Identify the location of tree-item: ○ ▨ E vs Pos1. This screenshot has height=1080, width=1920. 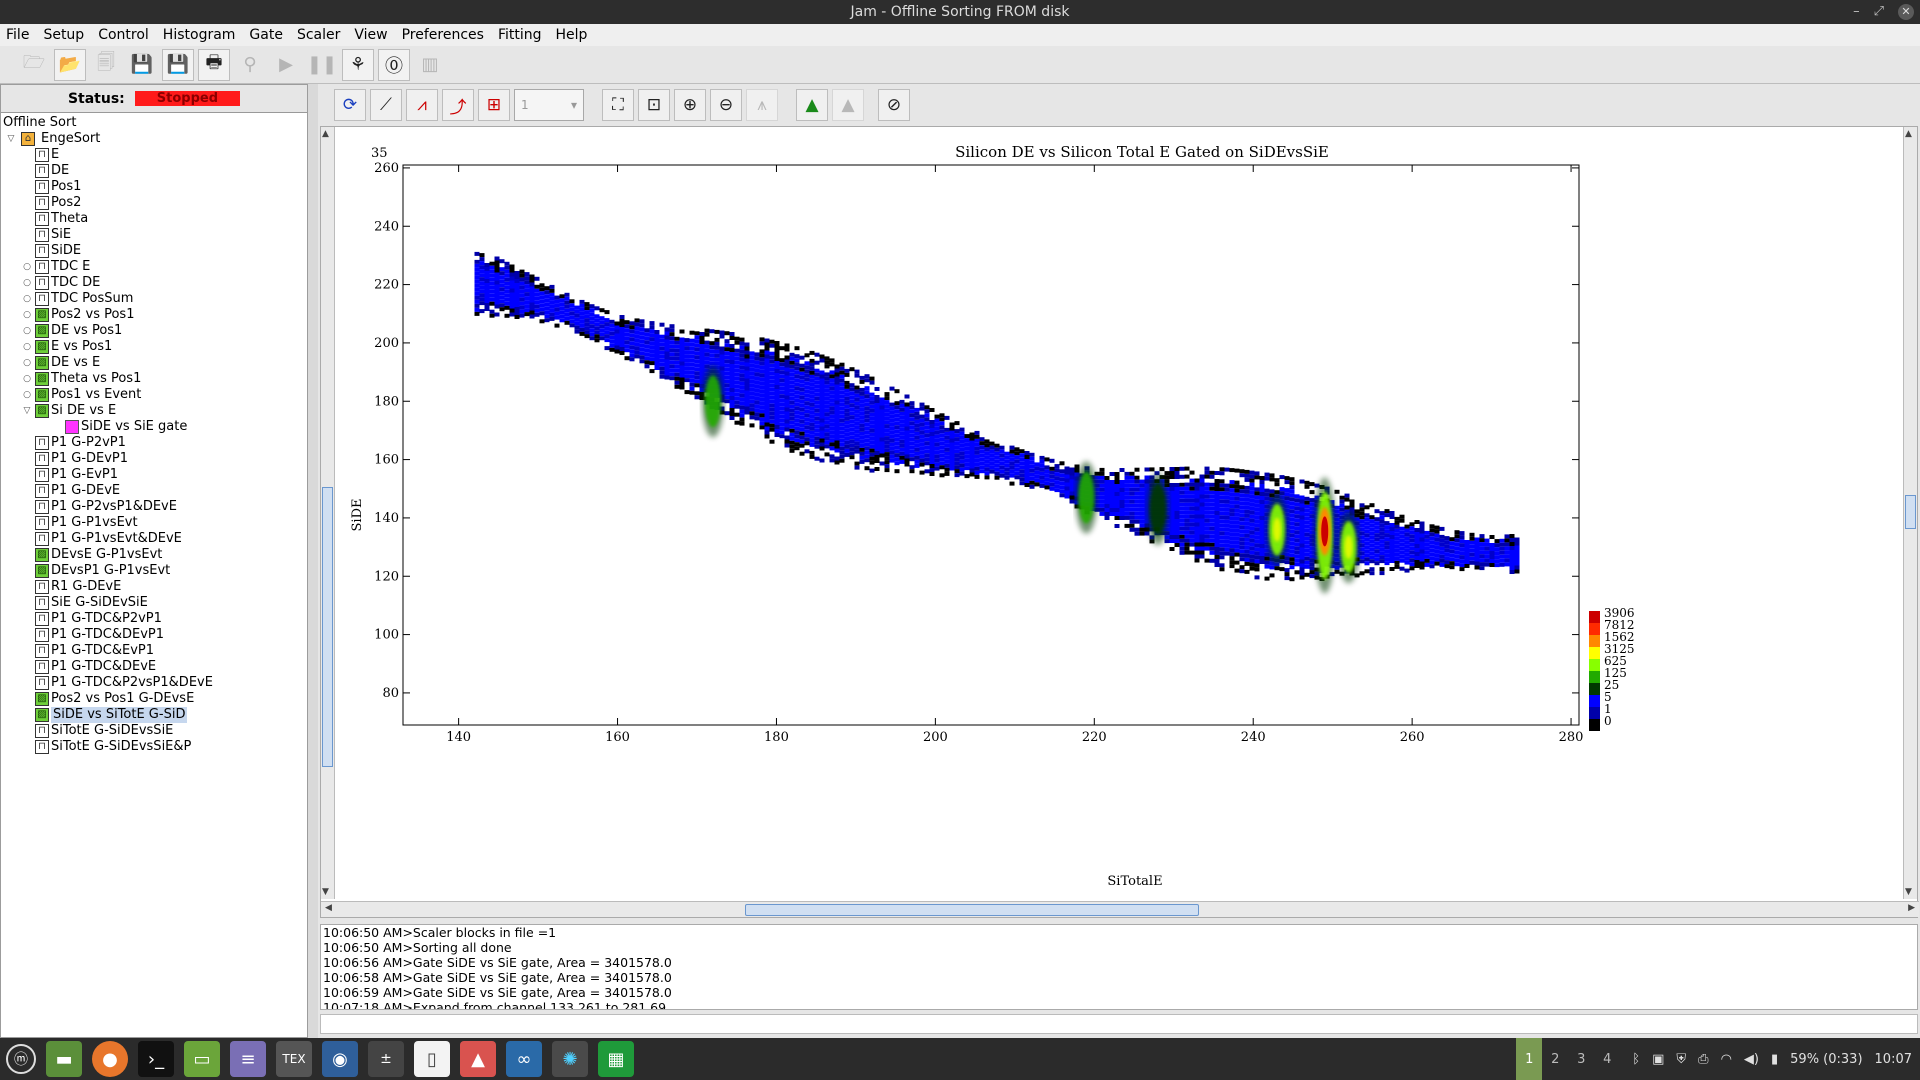
(154, 347).